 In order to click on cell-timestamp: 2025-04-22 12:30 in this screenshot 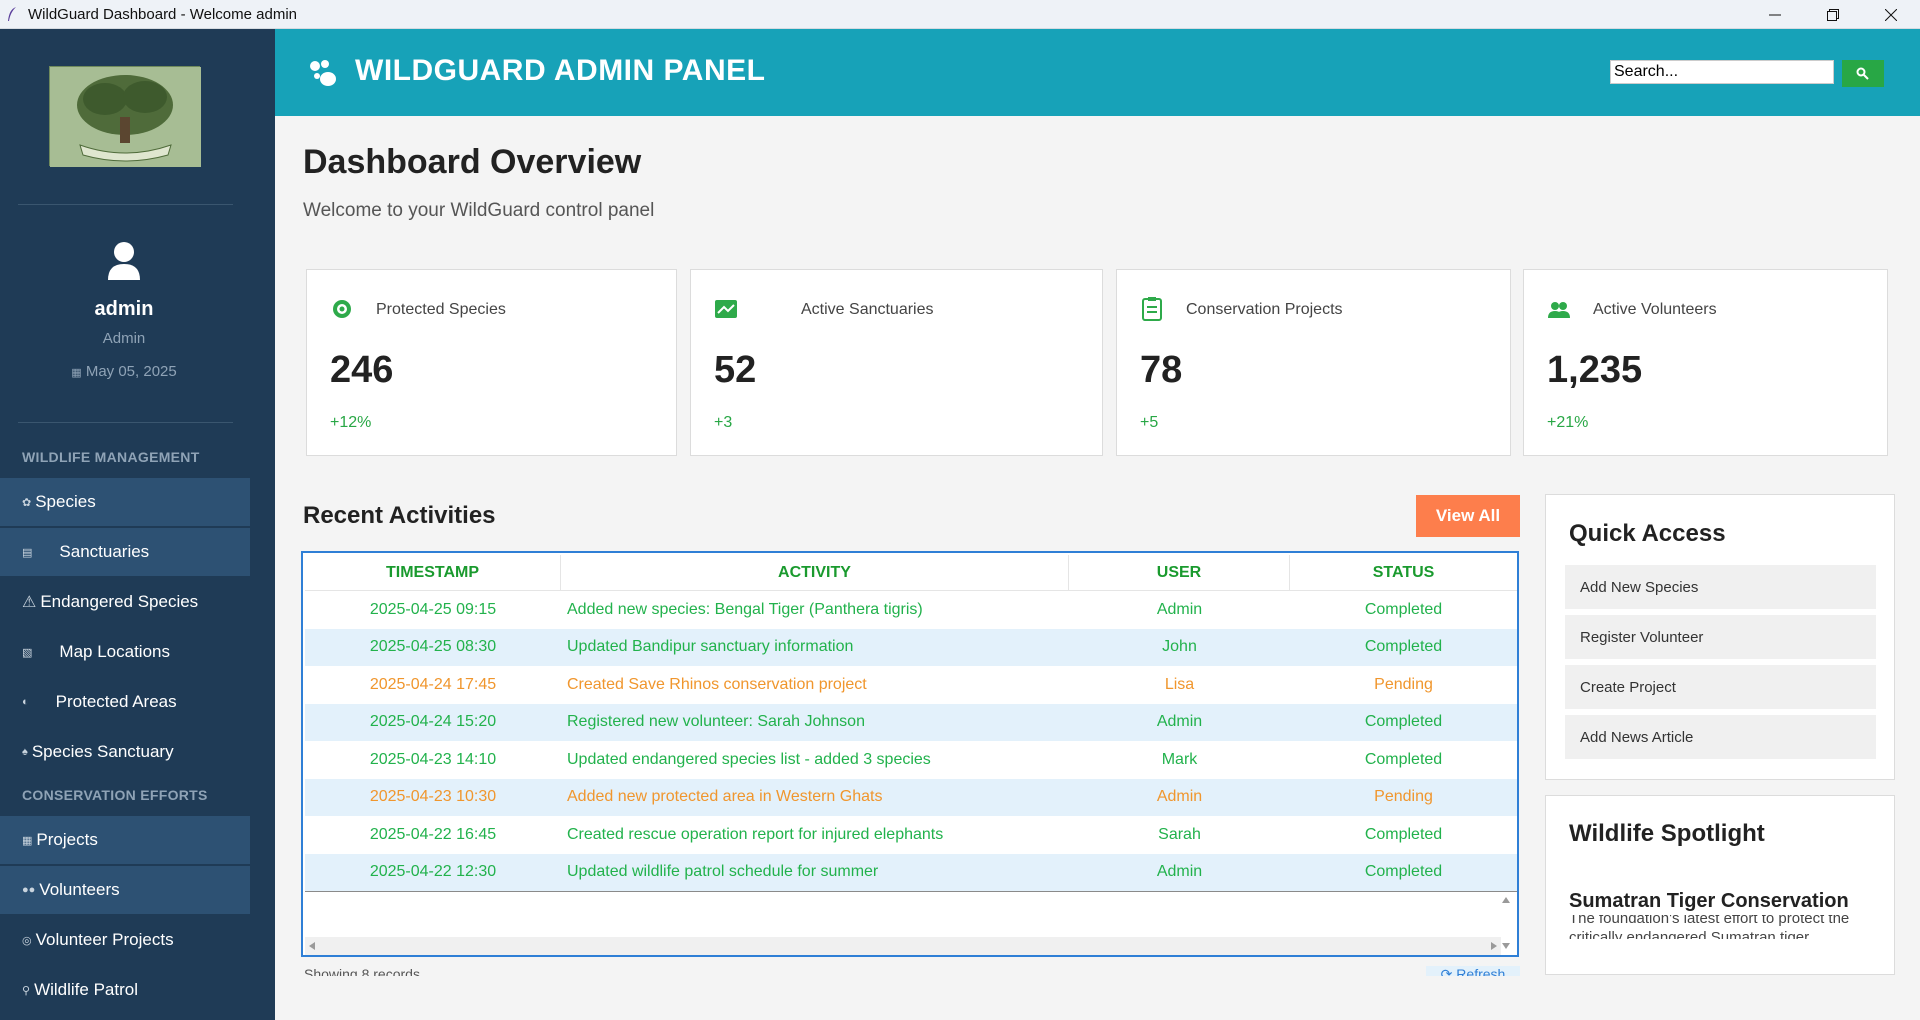, I will do `click(433, 872)`.